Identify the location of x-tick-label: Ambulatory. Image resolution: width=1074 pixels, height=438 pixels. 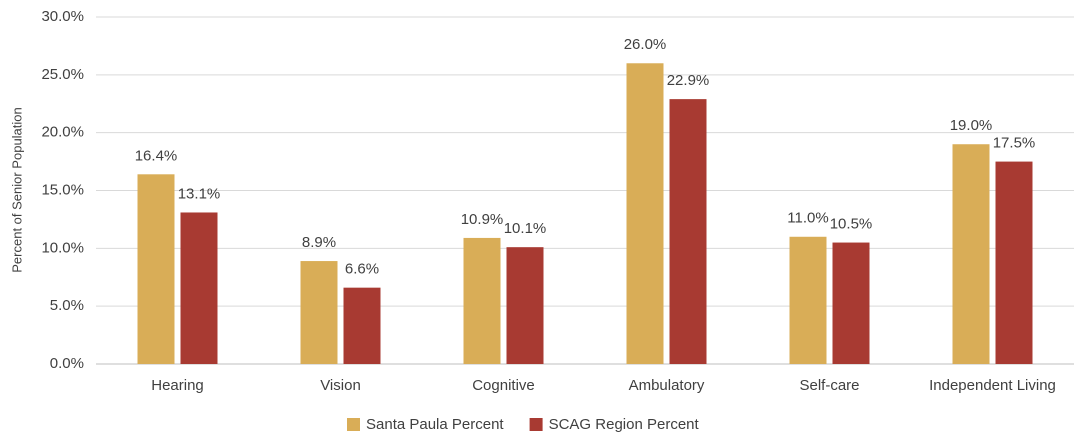
(667, 385).